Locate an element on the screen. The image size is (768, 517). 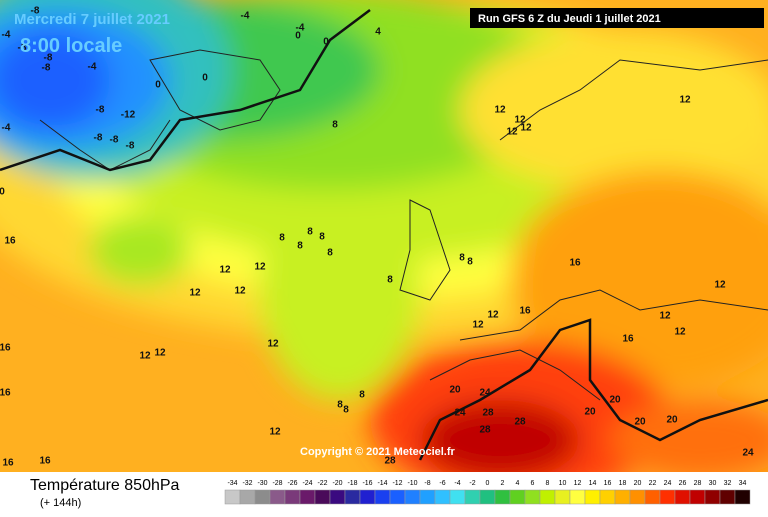
scale-label: -18 is located at coordinates (352, 483).